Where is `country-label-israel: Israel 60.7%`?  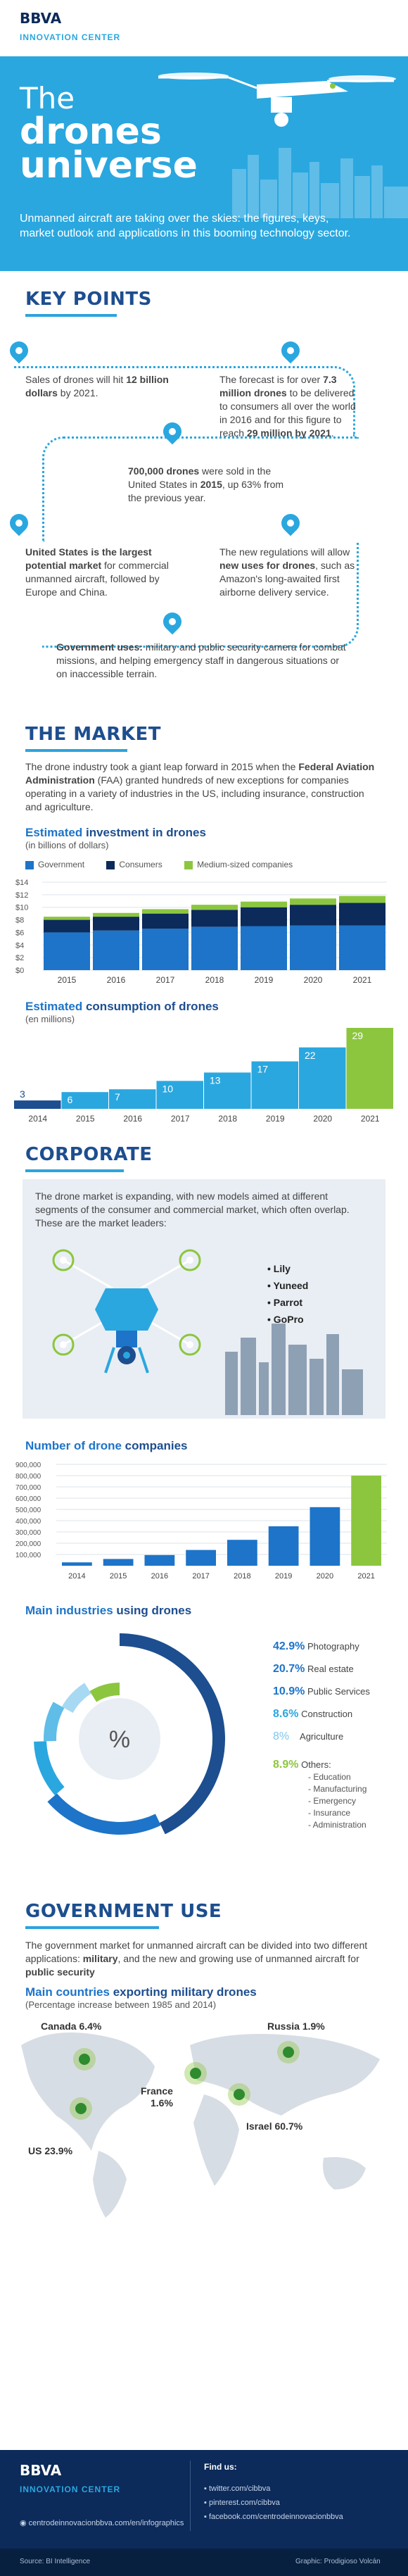
country-label-israel: Israel 60.7% is located at coordinates (274, 2127).